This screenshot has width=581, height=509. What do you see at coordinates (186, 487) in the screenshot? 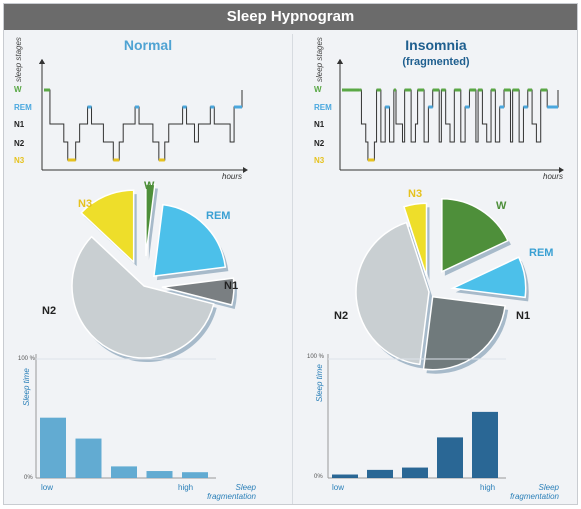
I see `normal-bar-x-high: high` at bounding box center [186, 487].